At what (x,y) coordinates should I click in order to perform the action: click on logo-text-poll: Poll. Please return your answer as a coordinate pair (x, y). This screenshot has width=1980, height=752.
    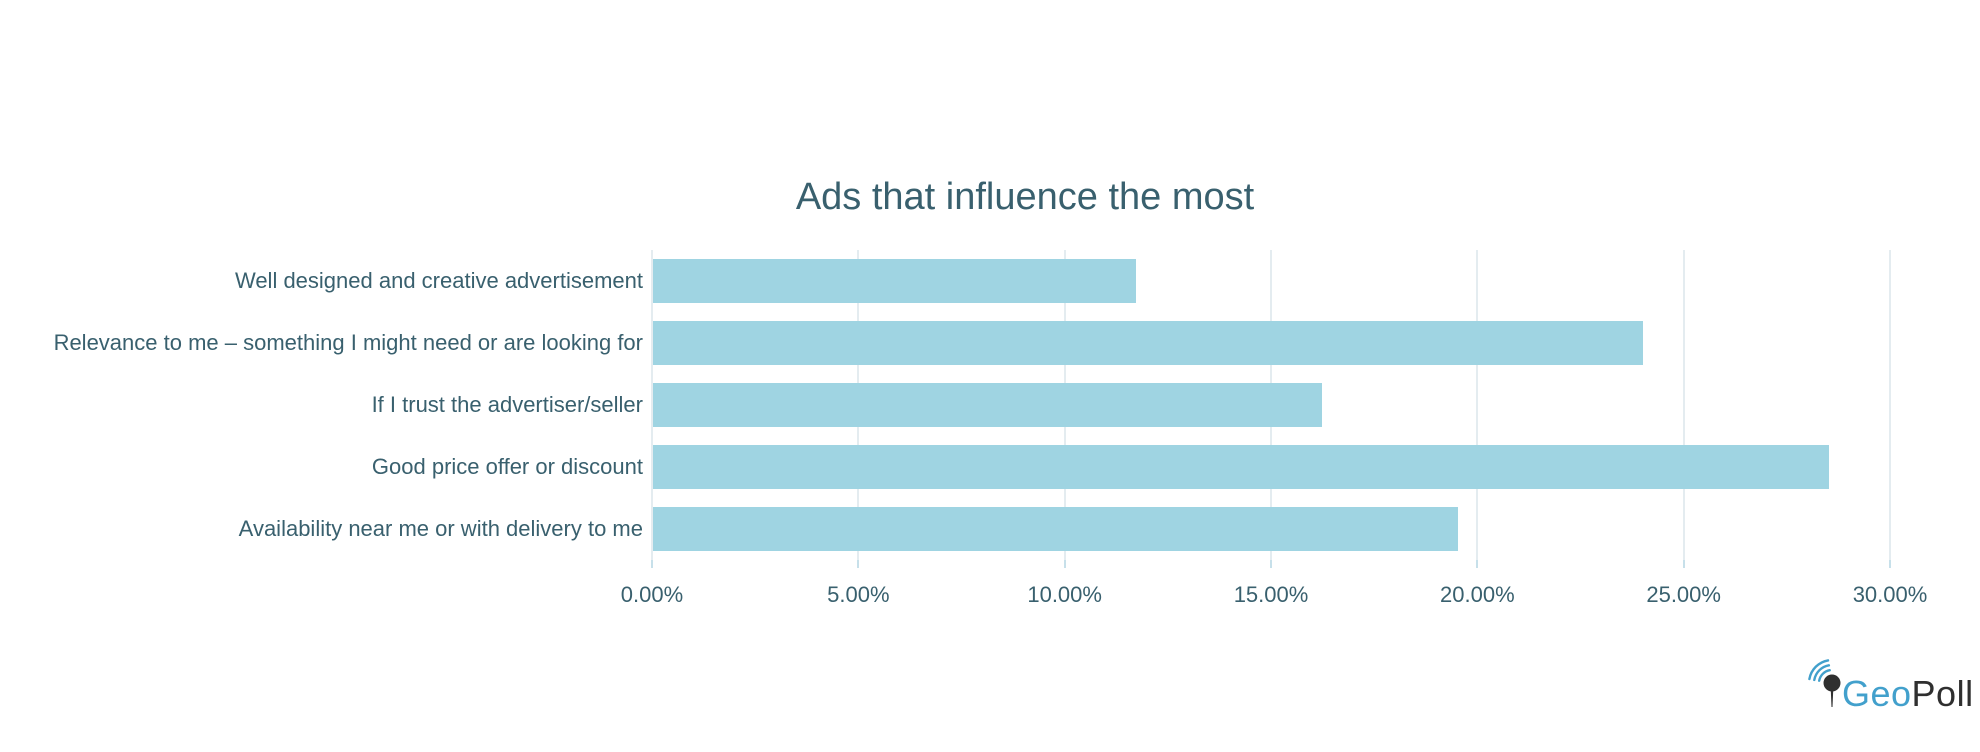
    Looking at the image, I should click on (1942, 693).